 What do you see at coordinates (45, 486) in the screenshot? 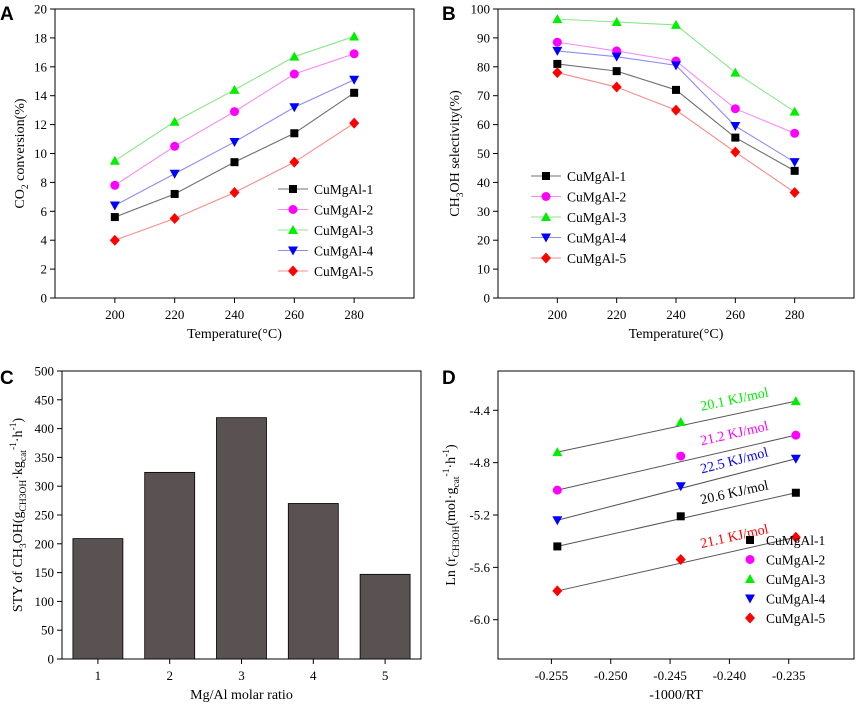
I see `y-tick-label: 300` at bounding box center [45, 486].